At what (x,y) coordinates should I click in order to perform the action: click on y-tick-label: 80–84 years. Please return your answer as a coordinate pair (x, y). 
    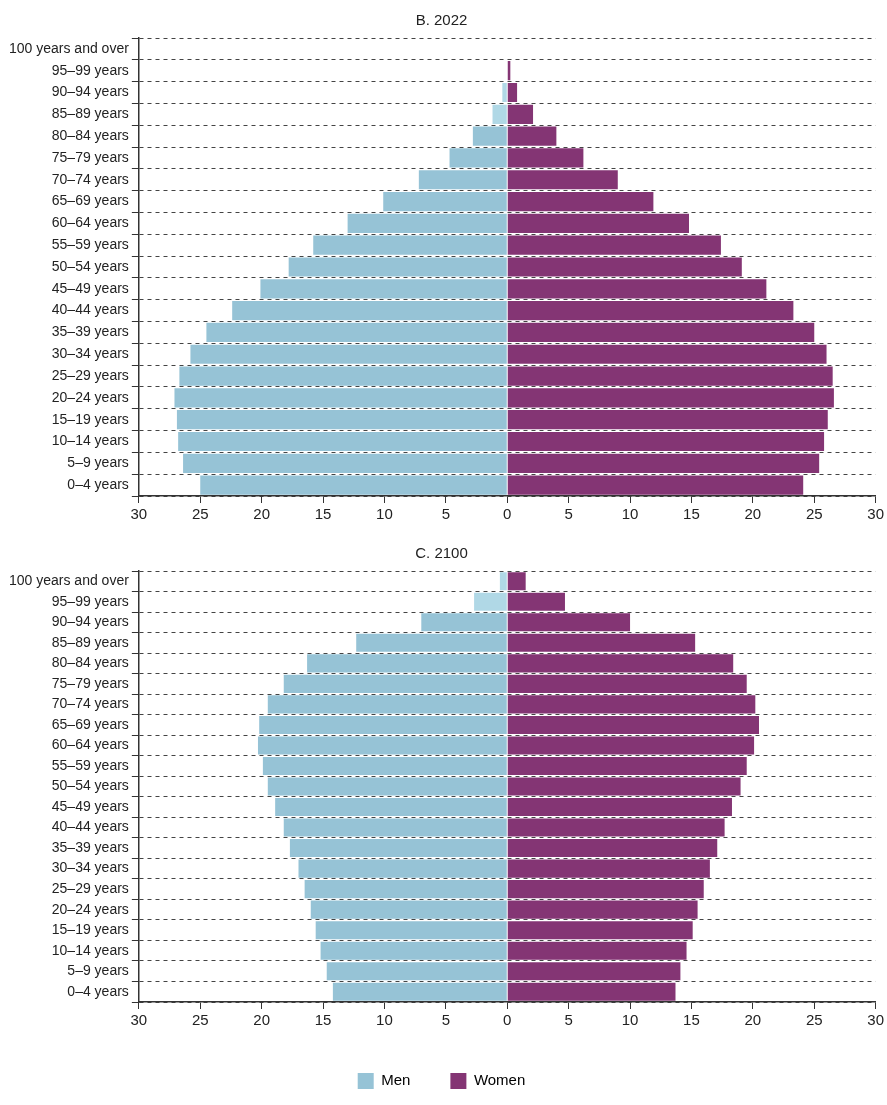
    Looking at the image, I should click on (90, 135).